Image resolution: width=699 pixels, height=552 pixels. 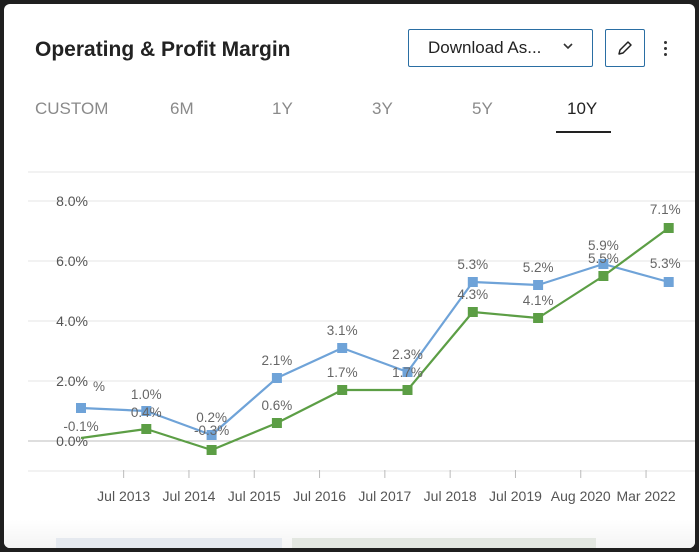 What do you see at coordinates (72, 201) in the screenshot?
I see `y-tick-label: 8.0%` at bounding box center [72, 201].